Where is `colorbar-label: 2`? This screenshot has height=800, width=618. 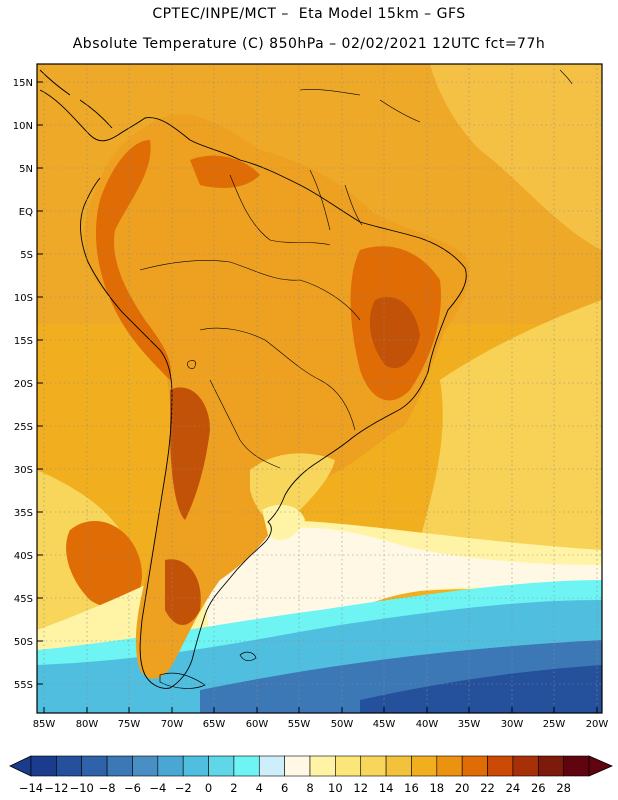
colorbar-label: 2 is located at coordinates (233, 788).